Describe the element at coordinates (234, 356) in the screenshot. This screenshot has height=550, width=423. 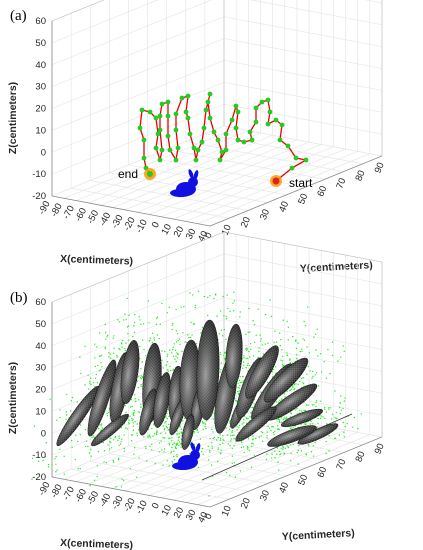
I see `ellipsoid-mesh` at that location.